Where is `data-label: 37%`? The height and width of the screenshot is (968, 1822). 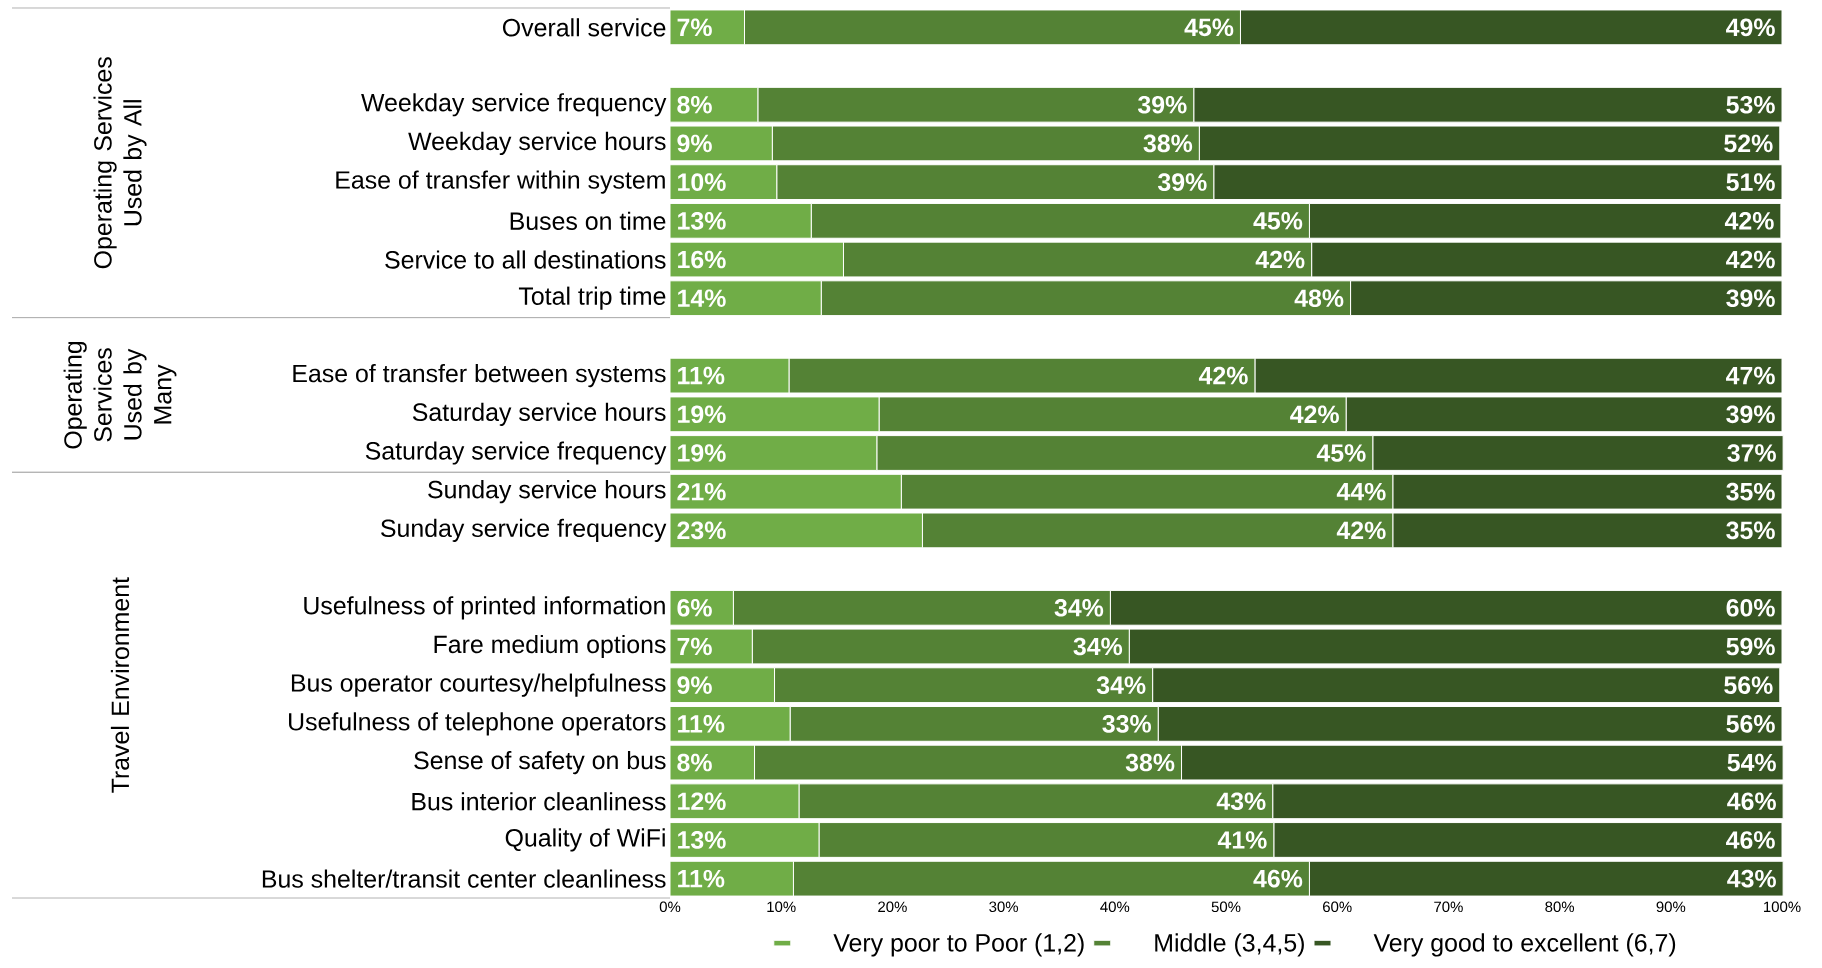
data-label: 37% is located at coordinates (1751, 453).